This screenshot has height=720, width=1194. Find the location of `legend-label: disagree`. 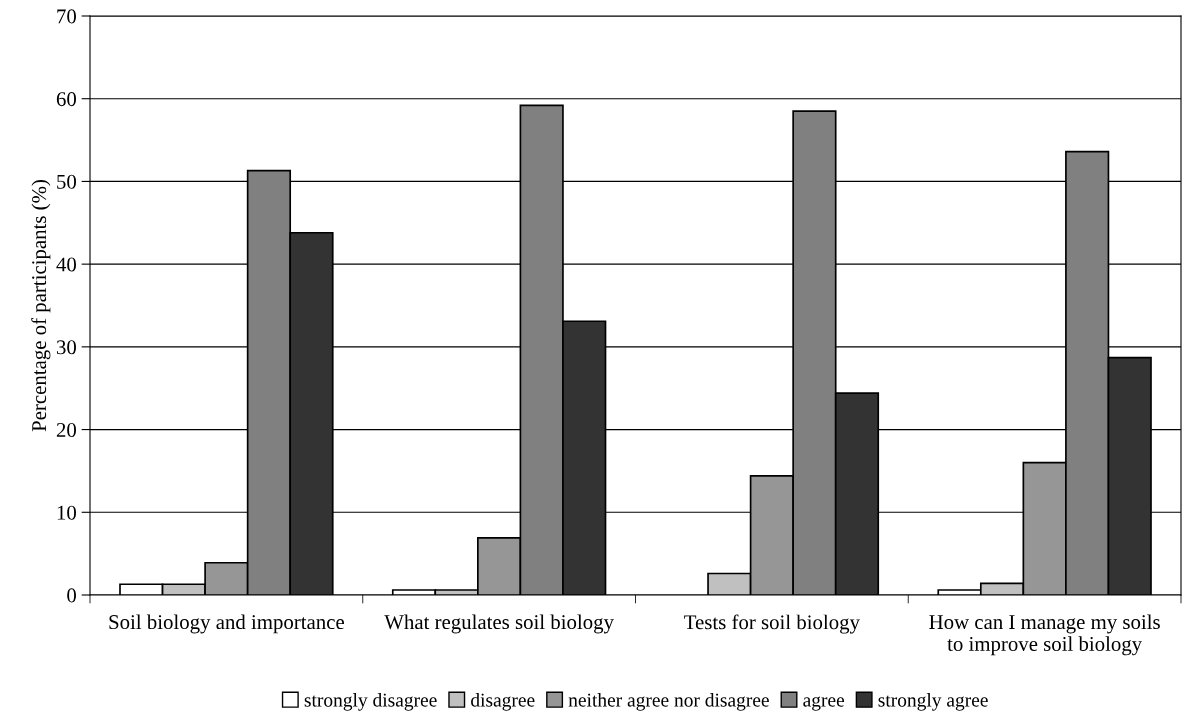

legend-label: disagree is located at coordinates (503, 701).